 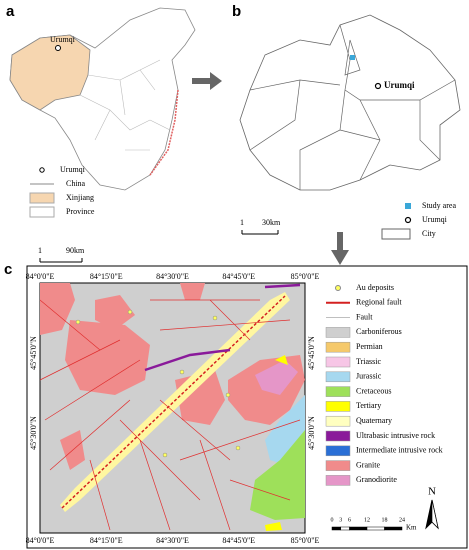 What do you see at coordinates (349, 520) in the screenshot?
I see `scale-label: 6` at bounding box center [349, 520].